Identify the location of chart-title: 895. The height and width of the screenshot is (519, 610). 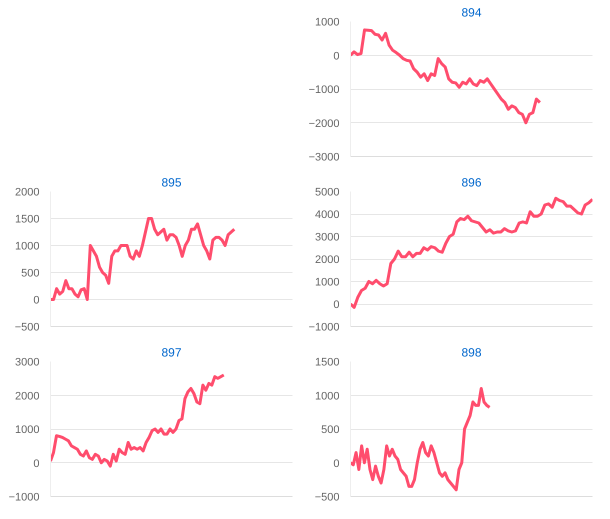
(171, 183).